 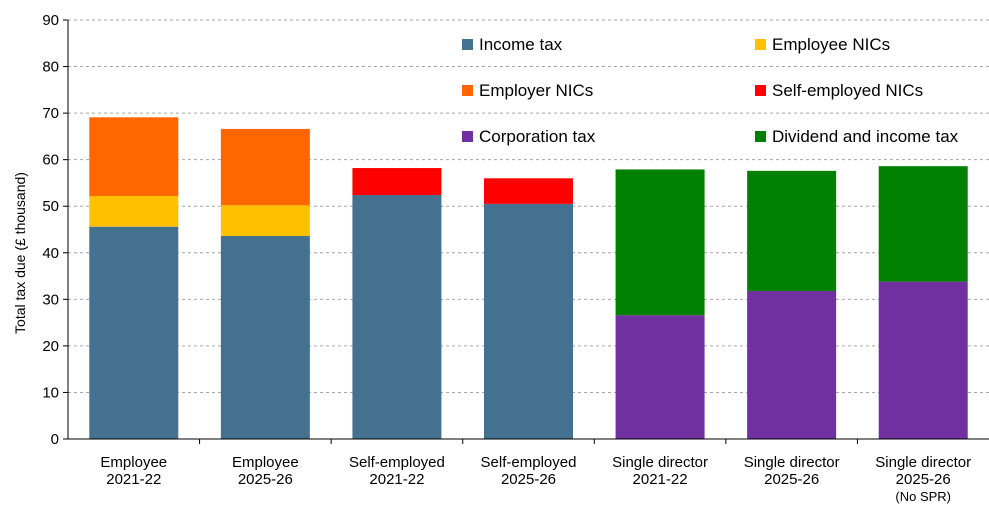 What do you see at coordinates (50, 160) in the screenshot?
I see `y-tick-label: 60` at bounding box center [50, 160].